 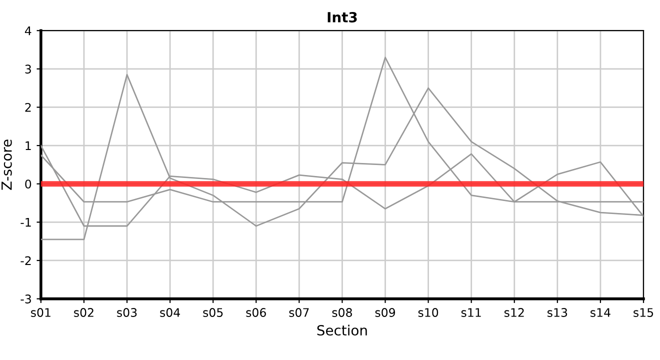 I want to click on x-tick-label: s11, so click(x=471, y=312).